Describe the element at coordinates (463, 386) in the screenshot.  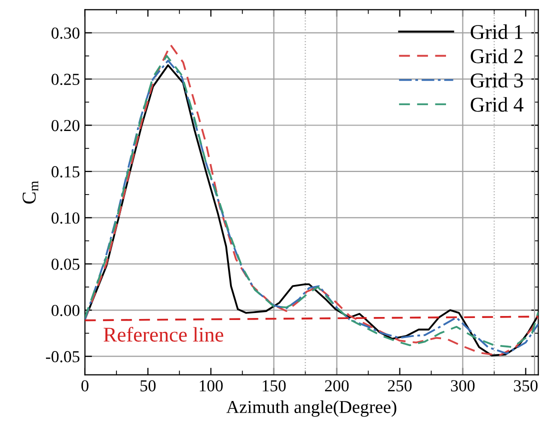
I see `x-tick-label: 300` at that location.